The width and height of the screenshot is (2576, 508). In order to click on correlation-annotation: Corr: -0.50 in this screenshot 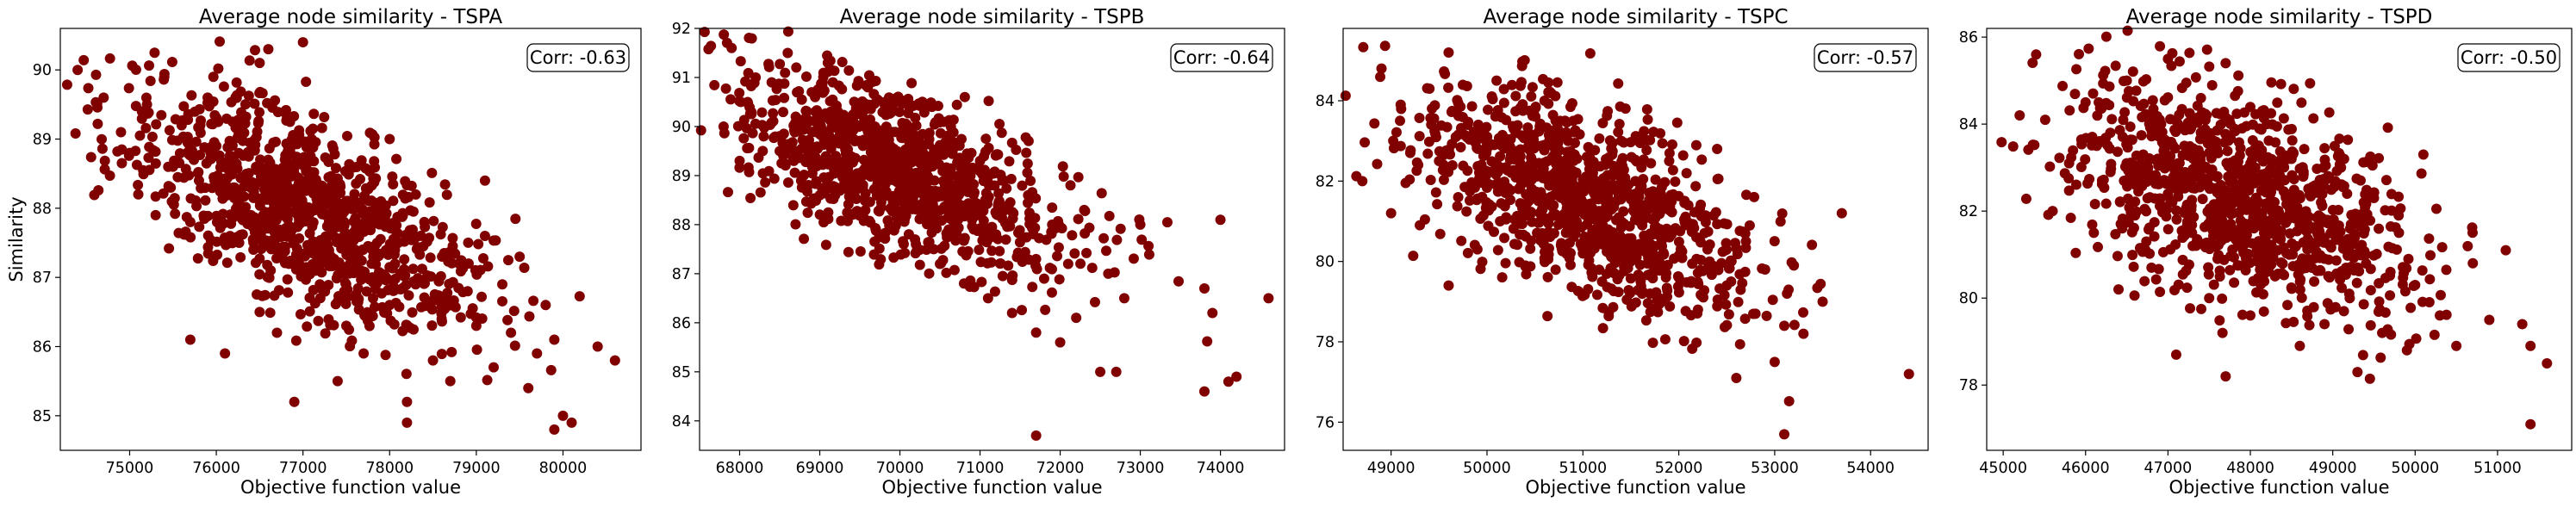, I will do `click(2508, 57)`.